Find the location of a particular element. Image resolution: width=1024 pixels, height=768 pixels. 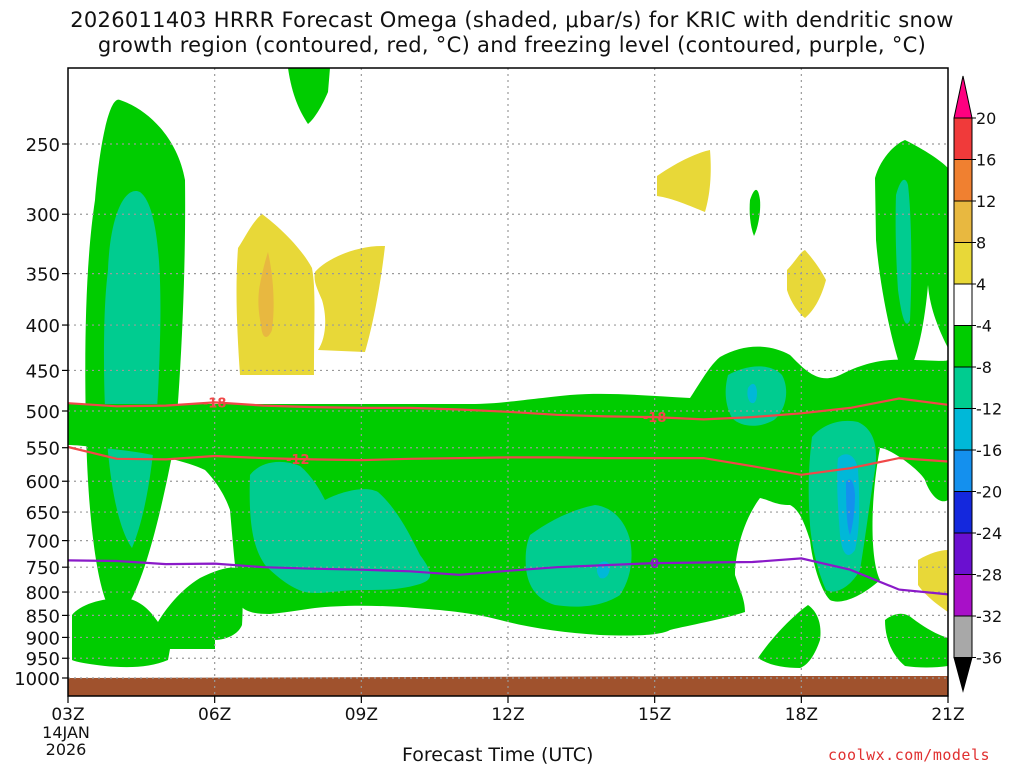

omega-region-orange-core is located at coordinates (266, 294).